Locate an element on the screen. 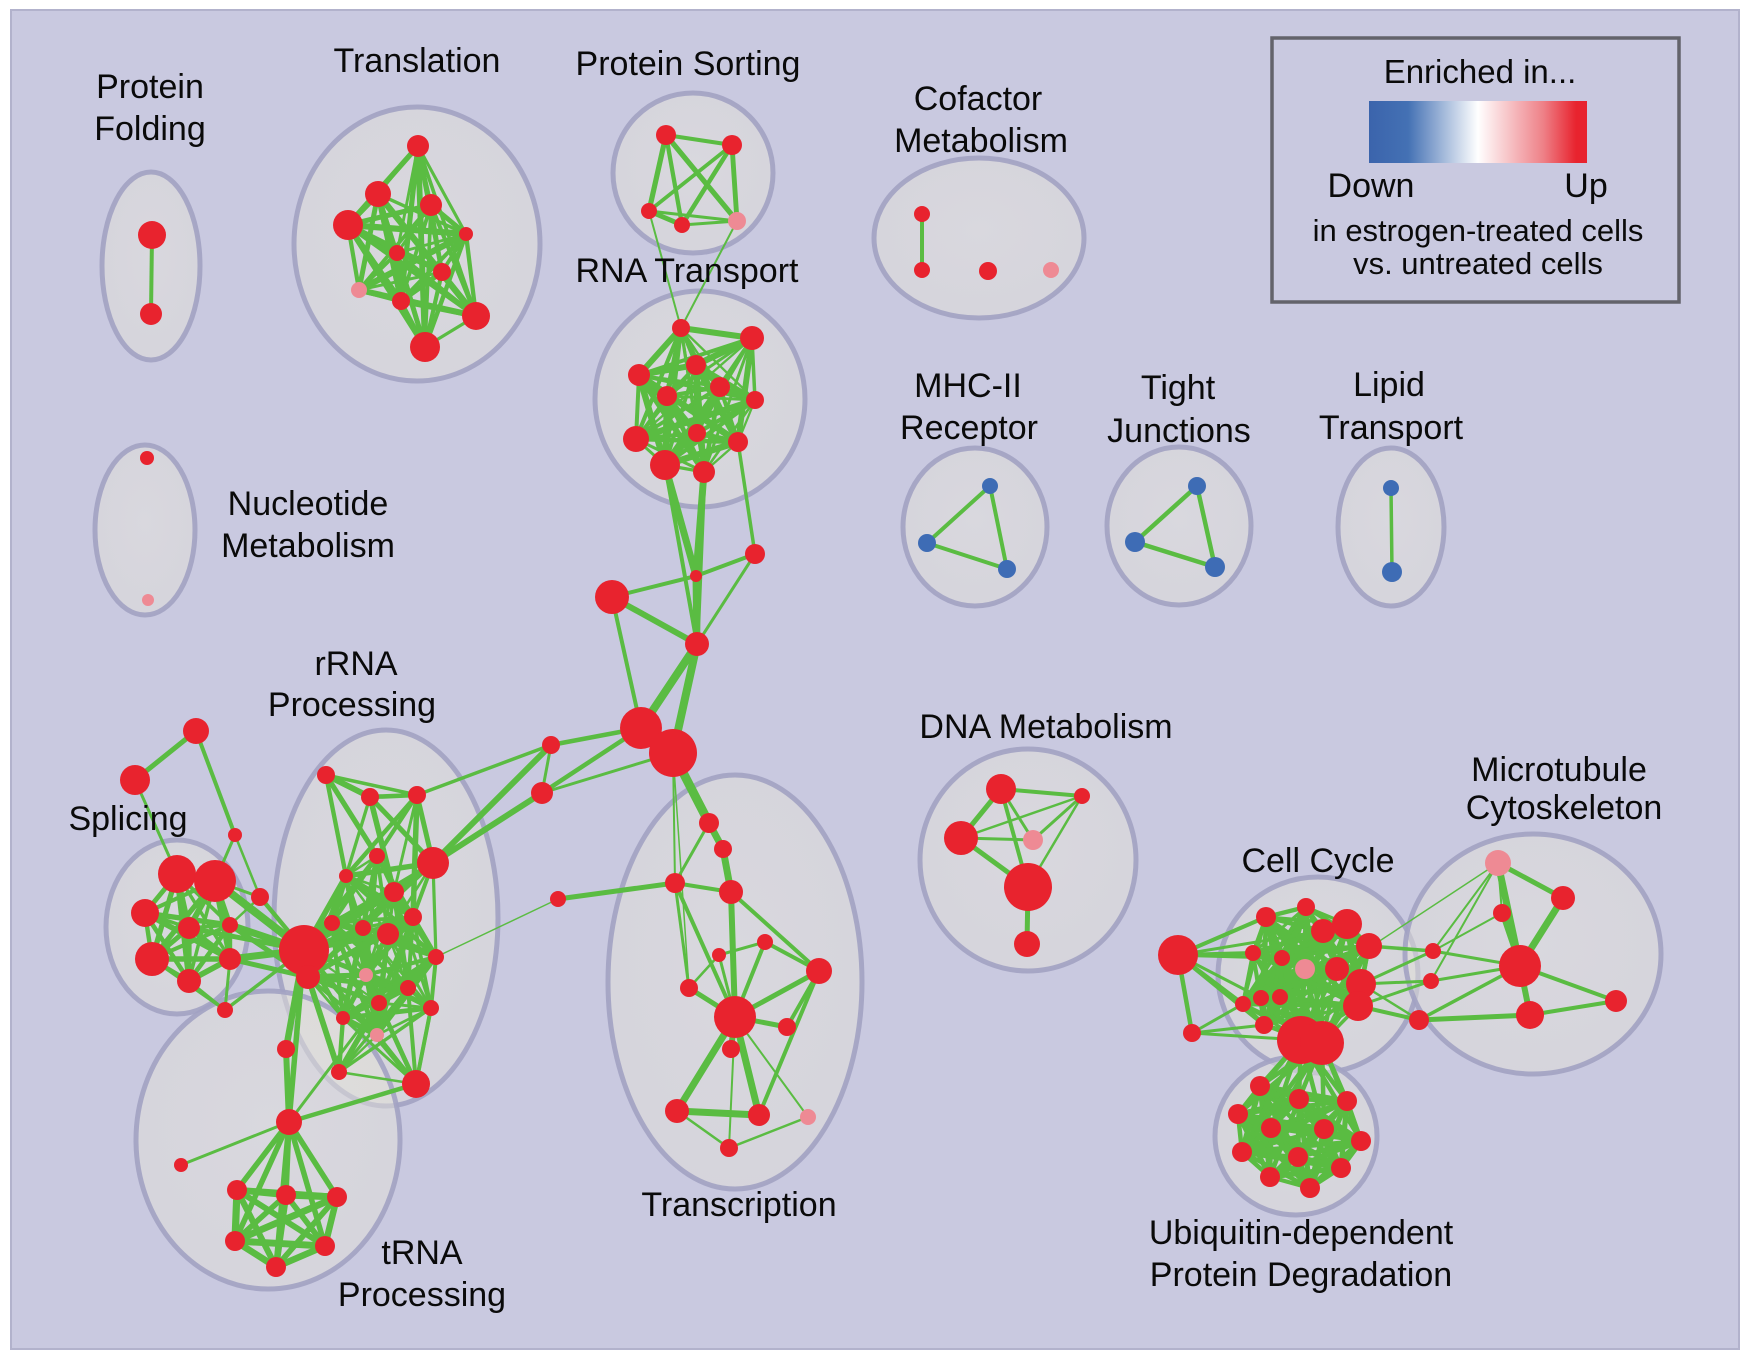 The image size is (1750, 1365). svg-text: Microtubule is located at coordinates (1559, 770).